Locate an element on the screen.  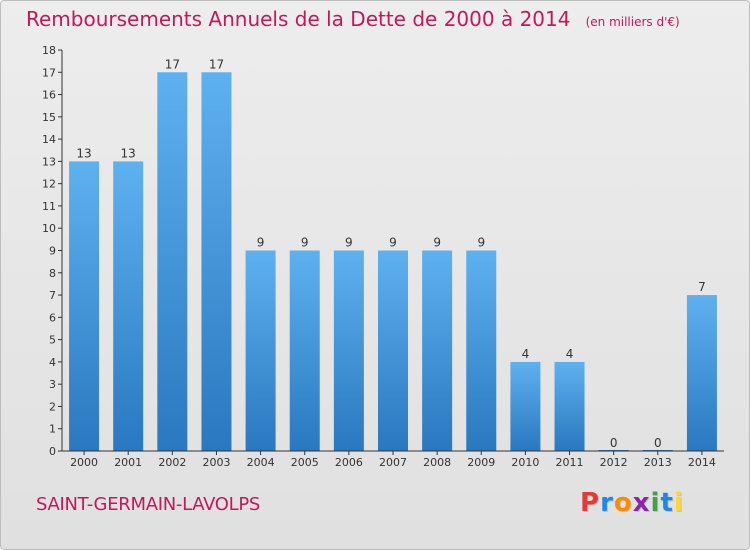
y-tick-label: 7 is located at coordinates (52, 295).